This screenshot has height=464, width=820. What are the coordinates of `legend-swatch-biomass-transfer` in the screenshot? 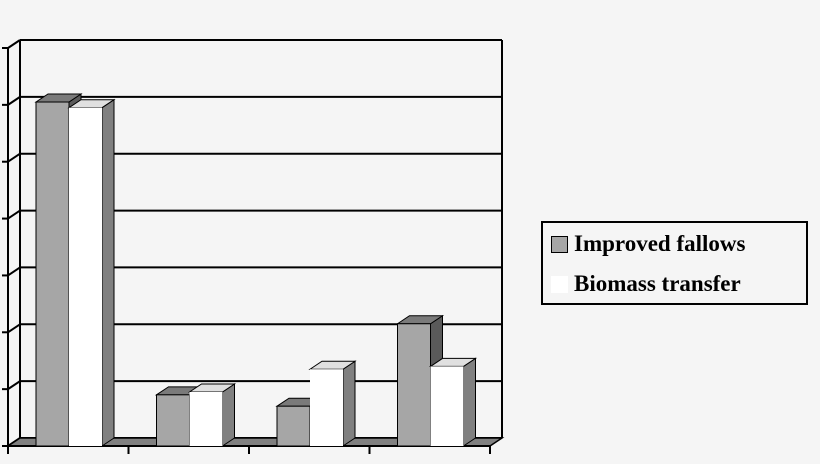 It's located at (559, 284).